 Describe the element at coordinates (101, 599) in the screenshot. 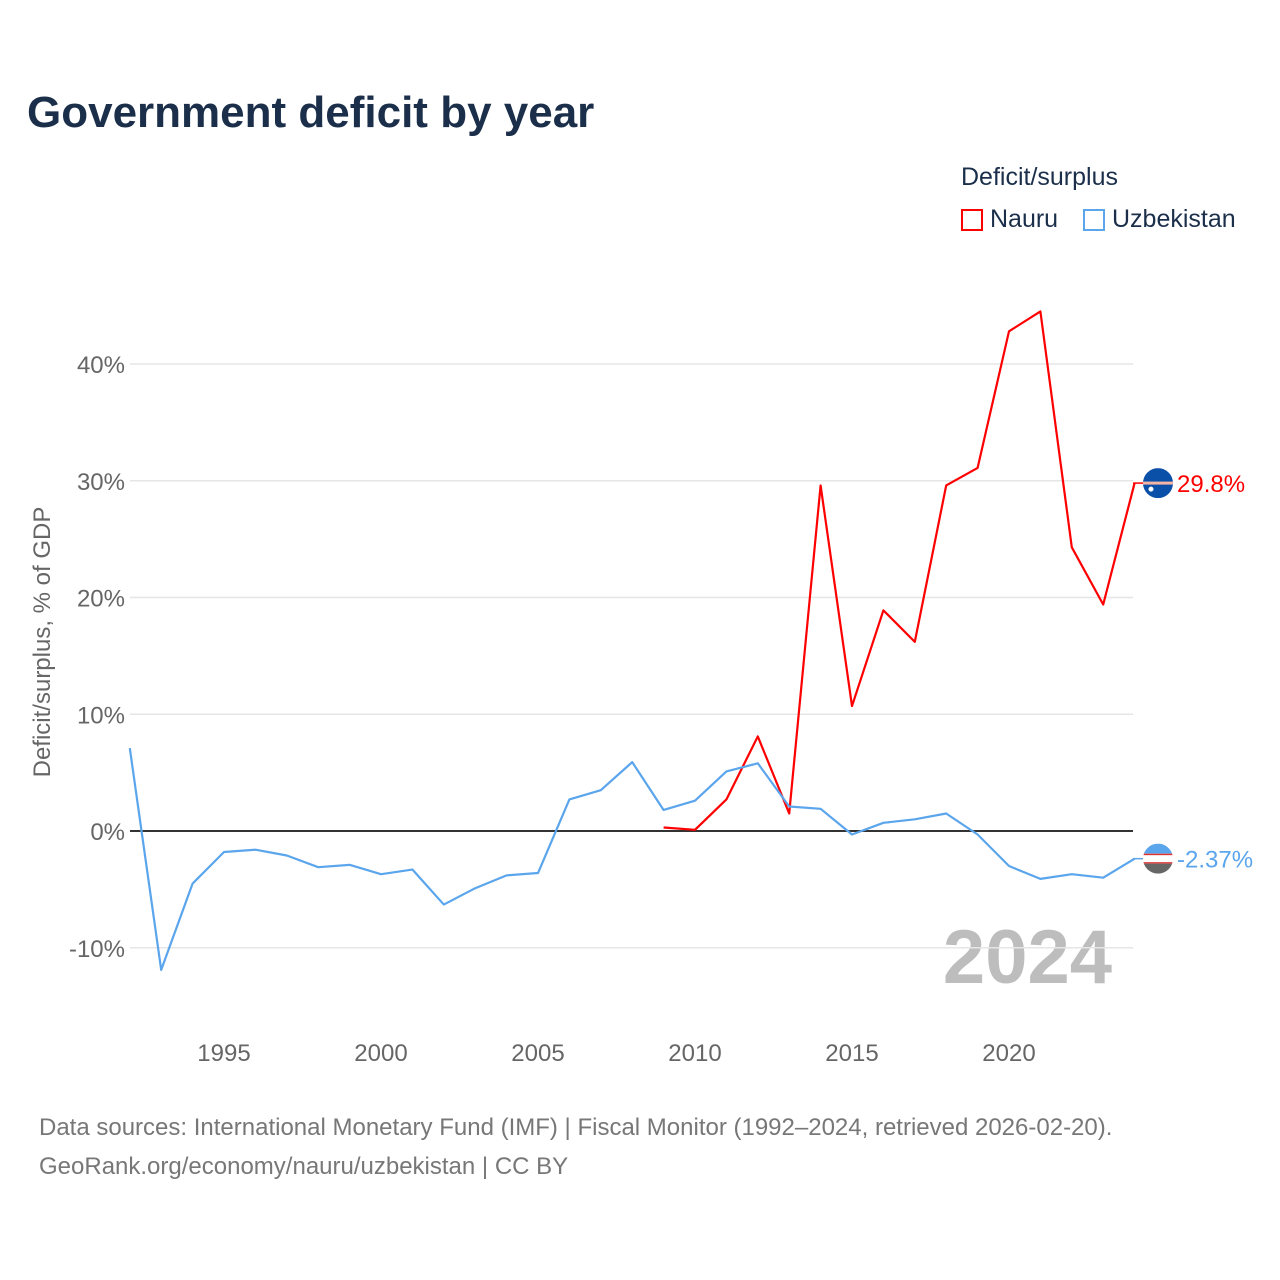

I see `y-tick-label: 20%` at that location.